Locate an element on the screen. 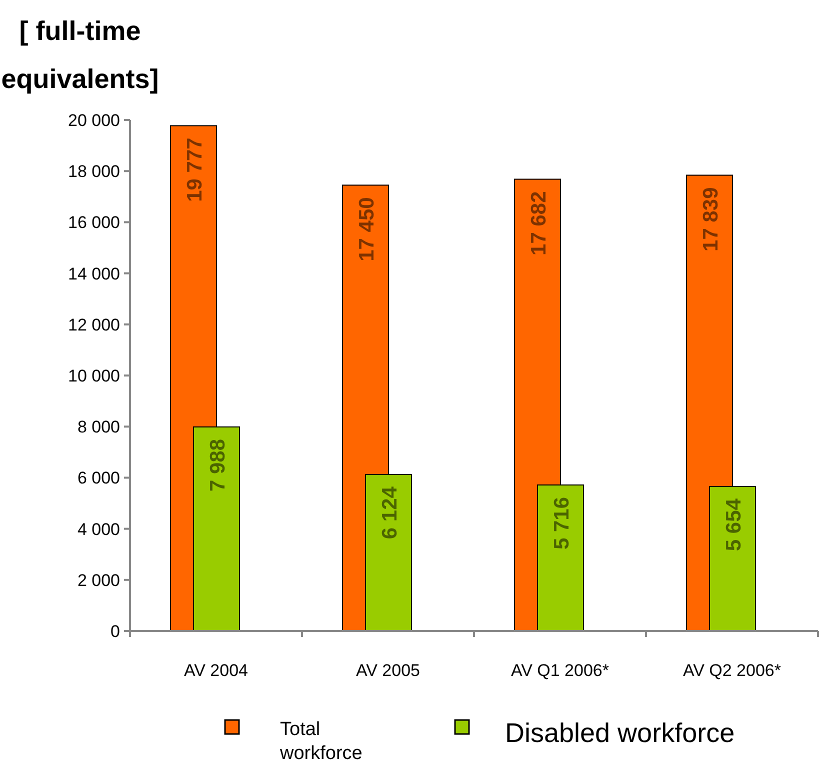 The image size is (831, 784). y-tick-label: 4 000 is located at coordinates (98, 529).